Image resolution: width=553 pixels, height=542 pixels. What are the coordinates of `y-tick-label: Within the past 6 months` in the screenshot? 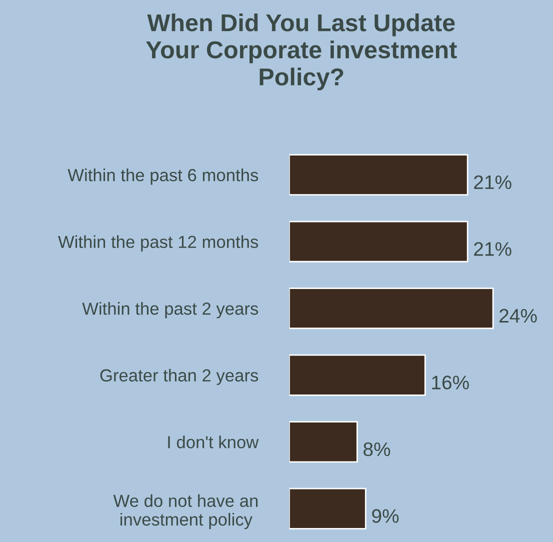 It's located at (163, 176).